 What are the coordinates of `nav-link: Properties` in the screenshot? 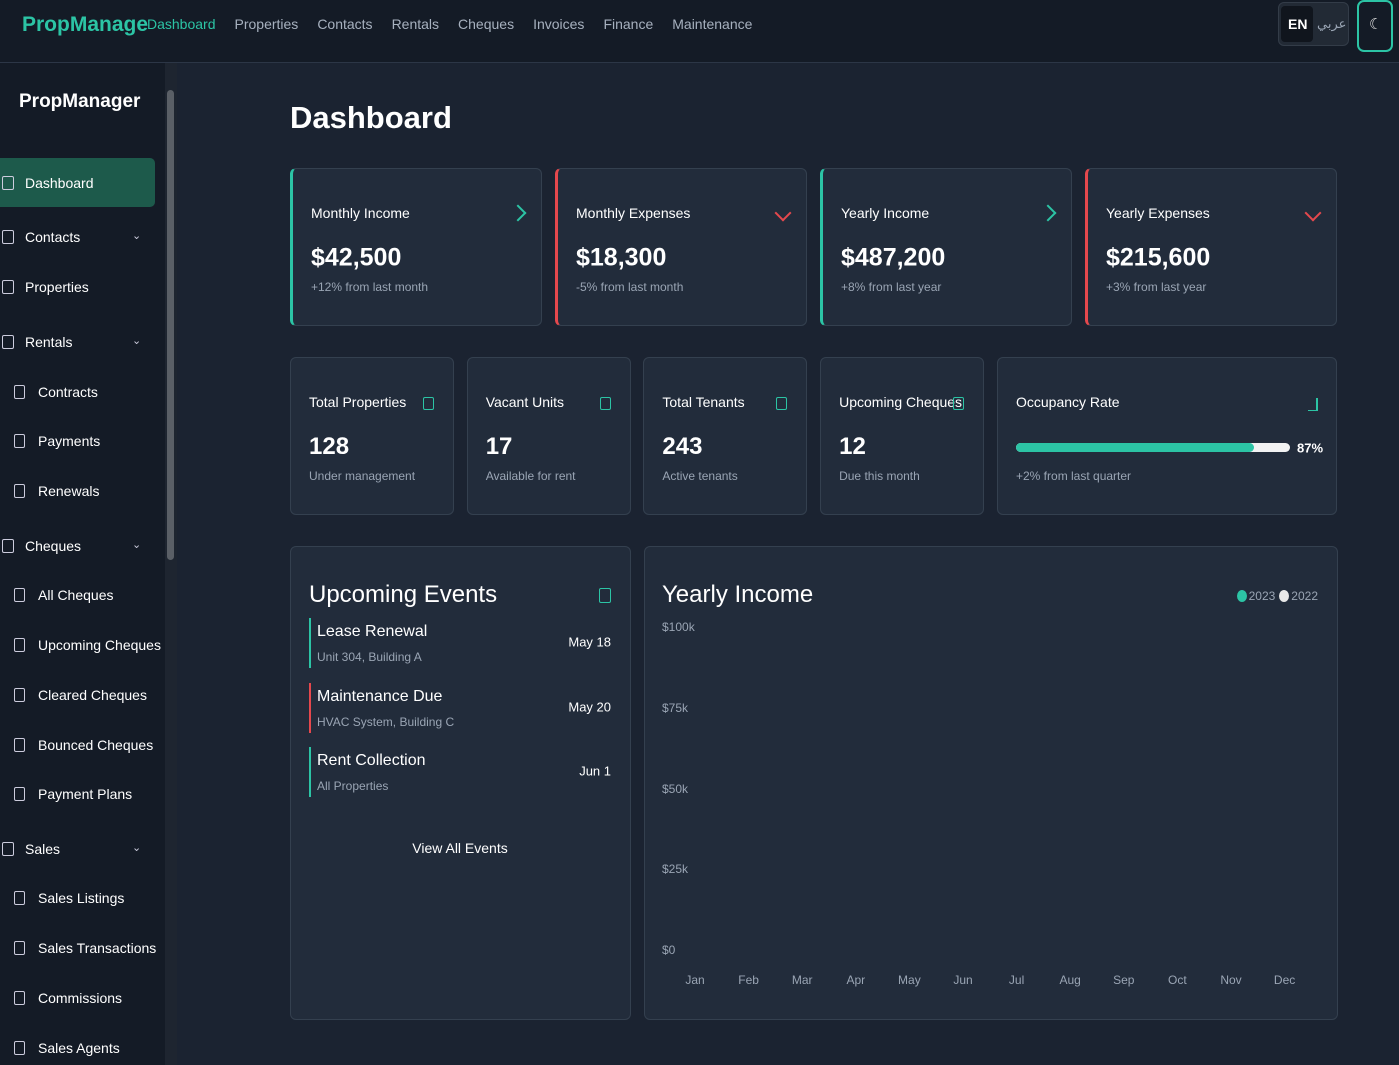 It's located at (266, 24).